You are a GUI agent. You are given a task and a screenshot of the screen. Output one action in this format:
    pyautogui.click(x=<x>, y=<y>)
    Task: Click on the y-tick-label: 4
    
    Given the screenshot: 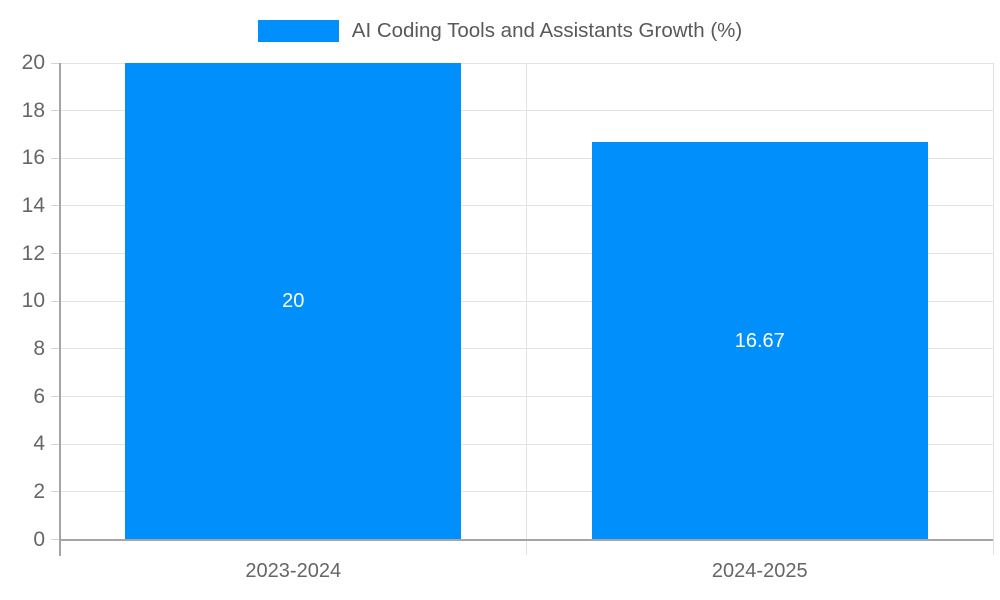 What is the action you would take?
    pyautogui.click(x=39, y=444)
    